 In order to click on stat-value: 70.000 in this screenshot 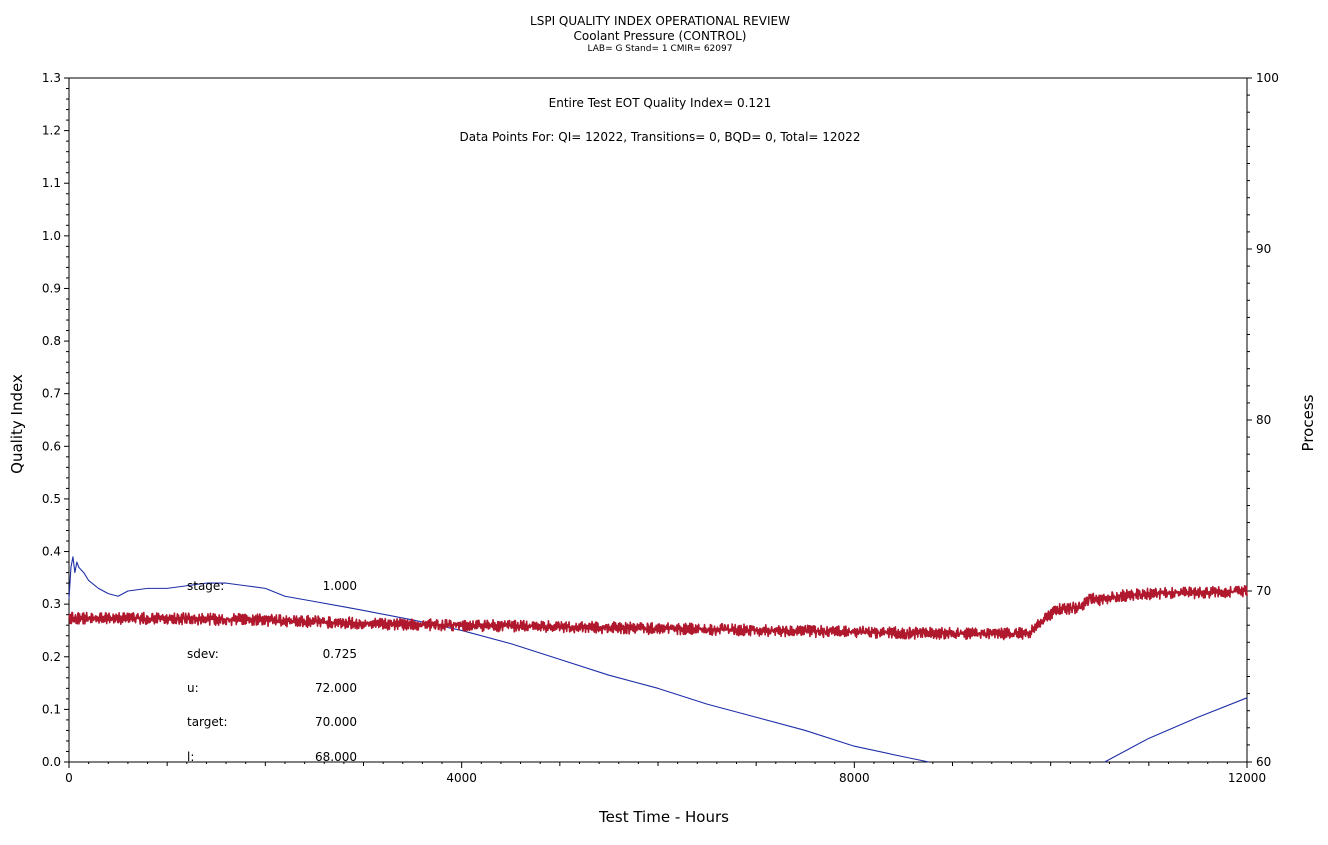, I will do `click(336, 722)`.